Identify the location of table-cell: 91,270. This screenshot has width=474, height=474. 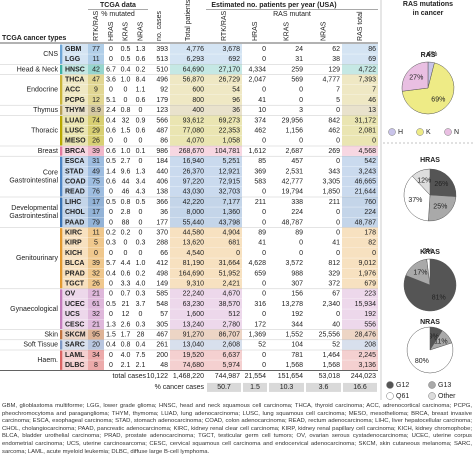
(194, 335).